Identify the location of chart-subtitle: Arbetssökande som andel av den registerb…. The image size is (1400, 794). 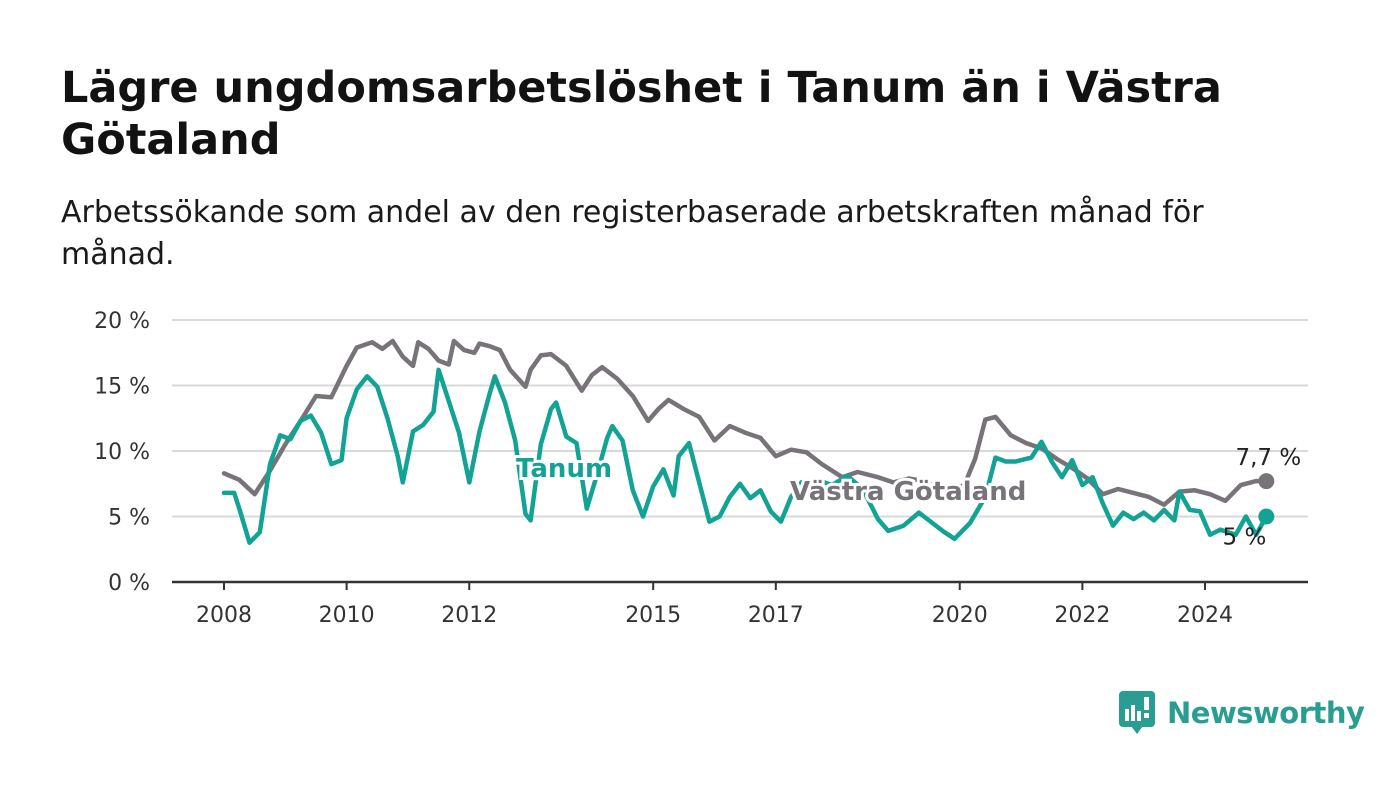
(632, 233).